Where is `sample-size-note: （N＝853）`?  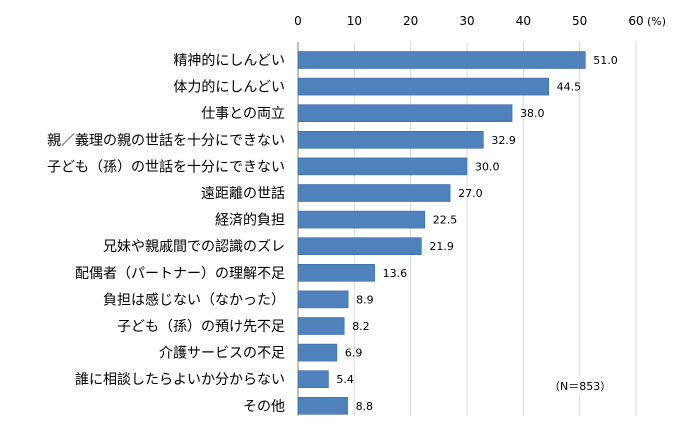 sample-size-note: （N＝853） is located at coordinates (580, 386).